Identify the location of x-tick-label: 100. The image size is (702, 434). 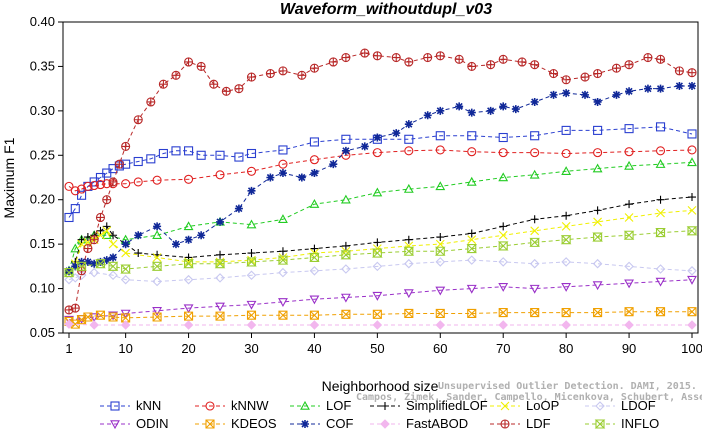
(691, 348).